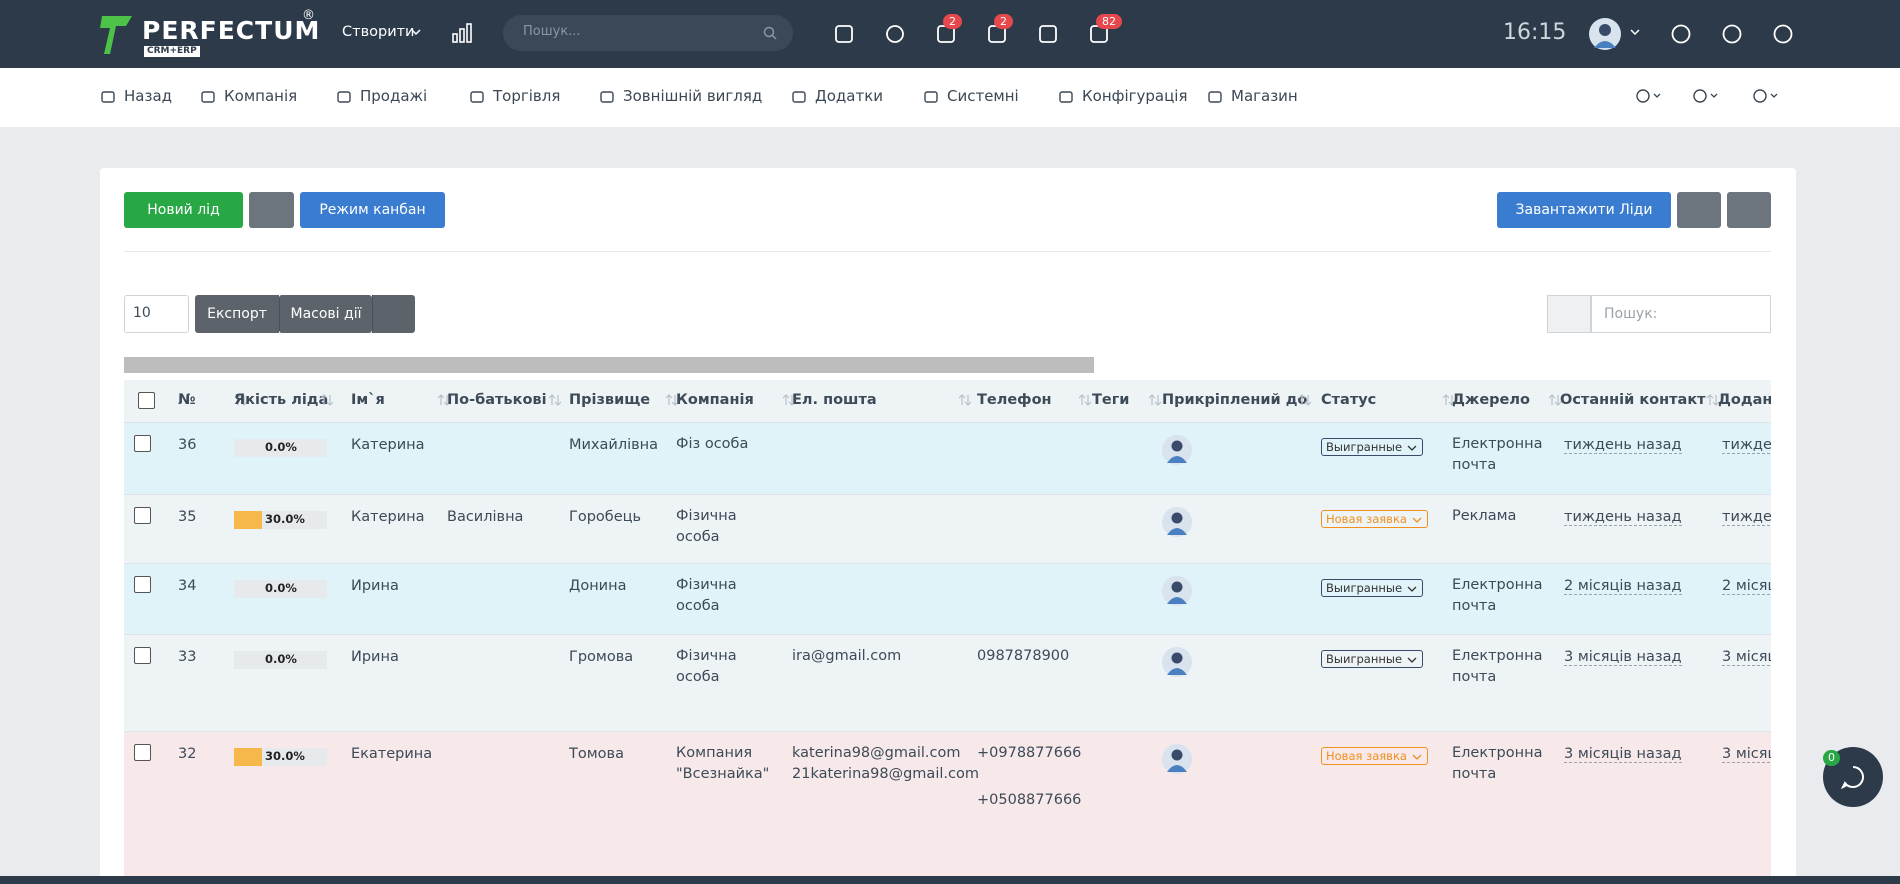 The height and width of the screenshot is (884, 1900). I want to click on chevron, so click(1635, 32).